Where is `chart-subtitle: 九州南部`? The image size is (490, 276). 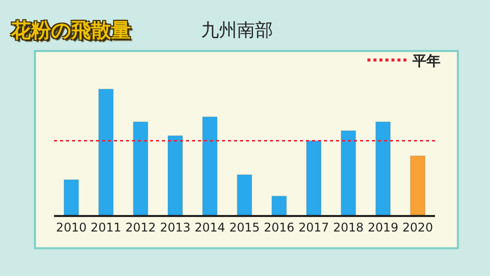 chart-subtitle: 九州南部 is located at coordinates (237, 30).